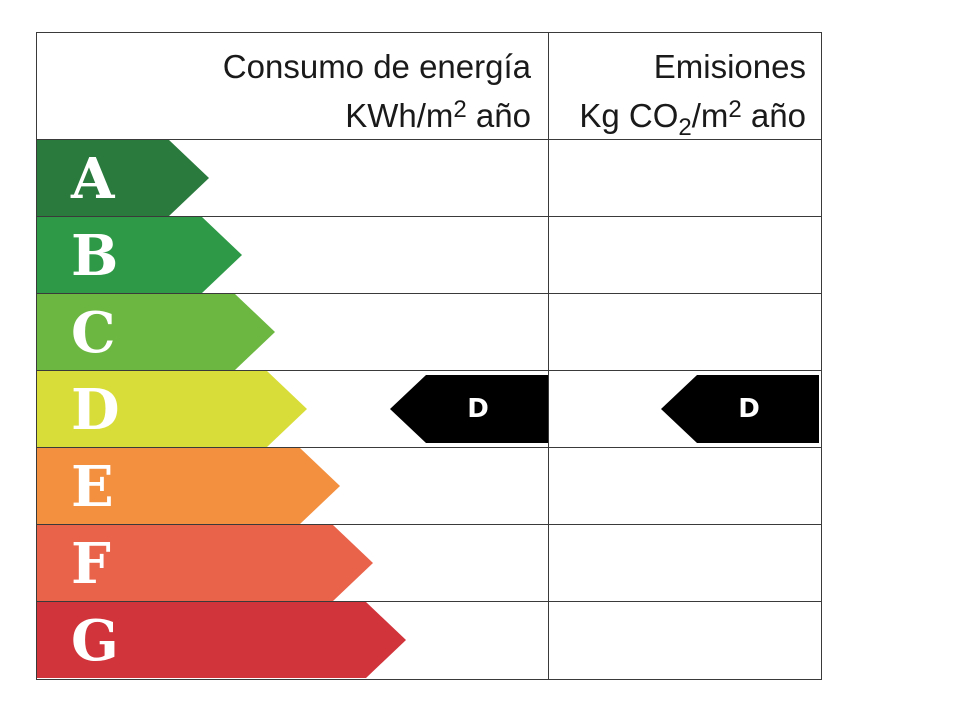 Image resolution: width=960 pixels, height=720 pixels. Describe the element at coordinates (93, 487) in the screenshot. I see `class-letter-e: E` at that location.